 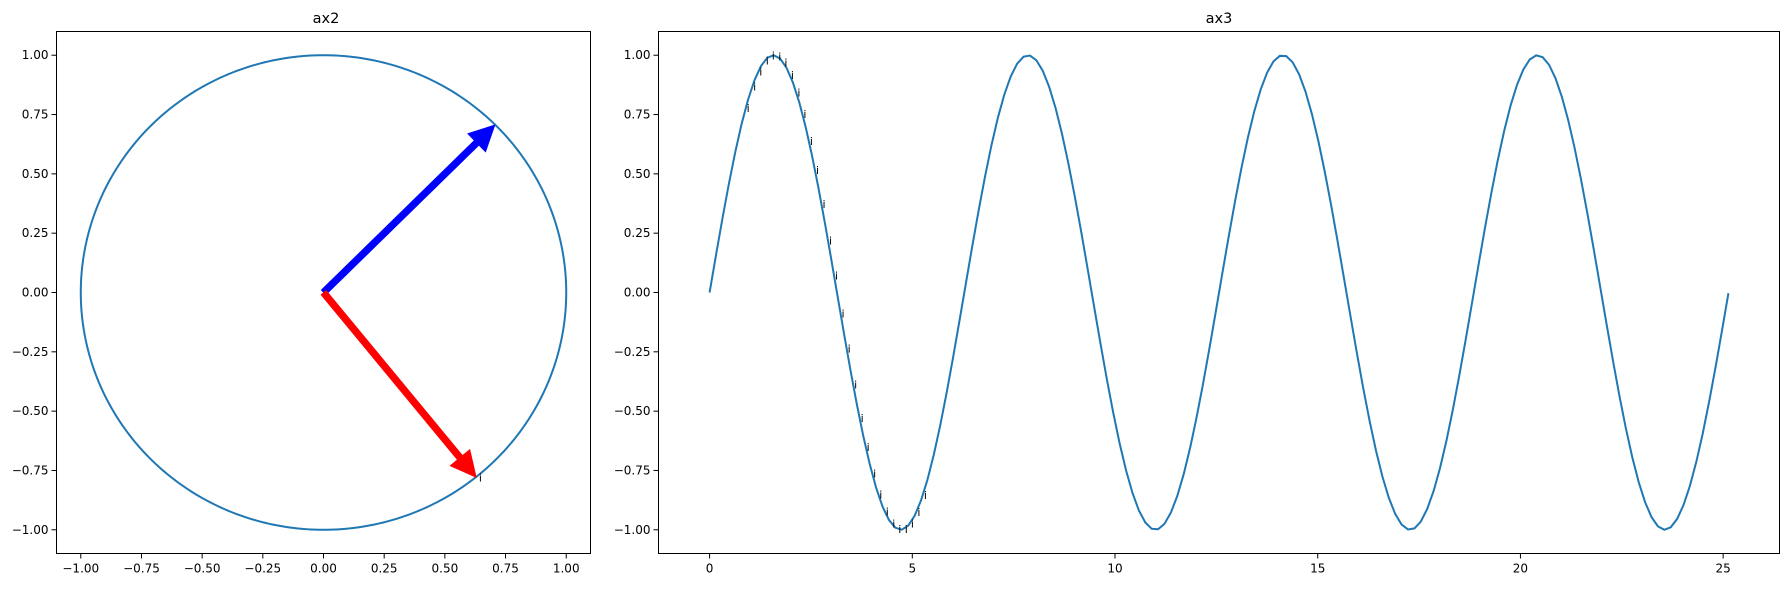 What do you see at coordinates (262, 569) in the screenshot?
I see `ax2-xtick-label: −0.25` at bounding box center [262, 569].